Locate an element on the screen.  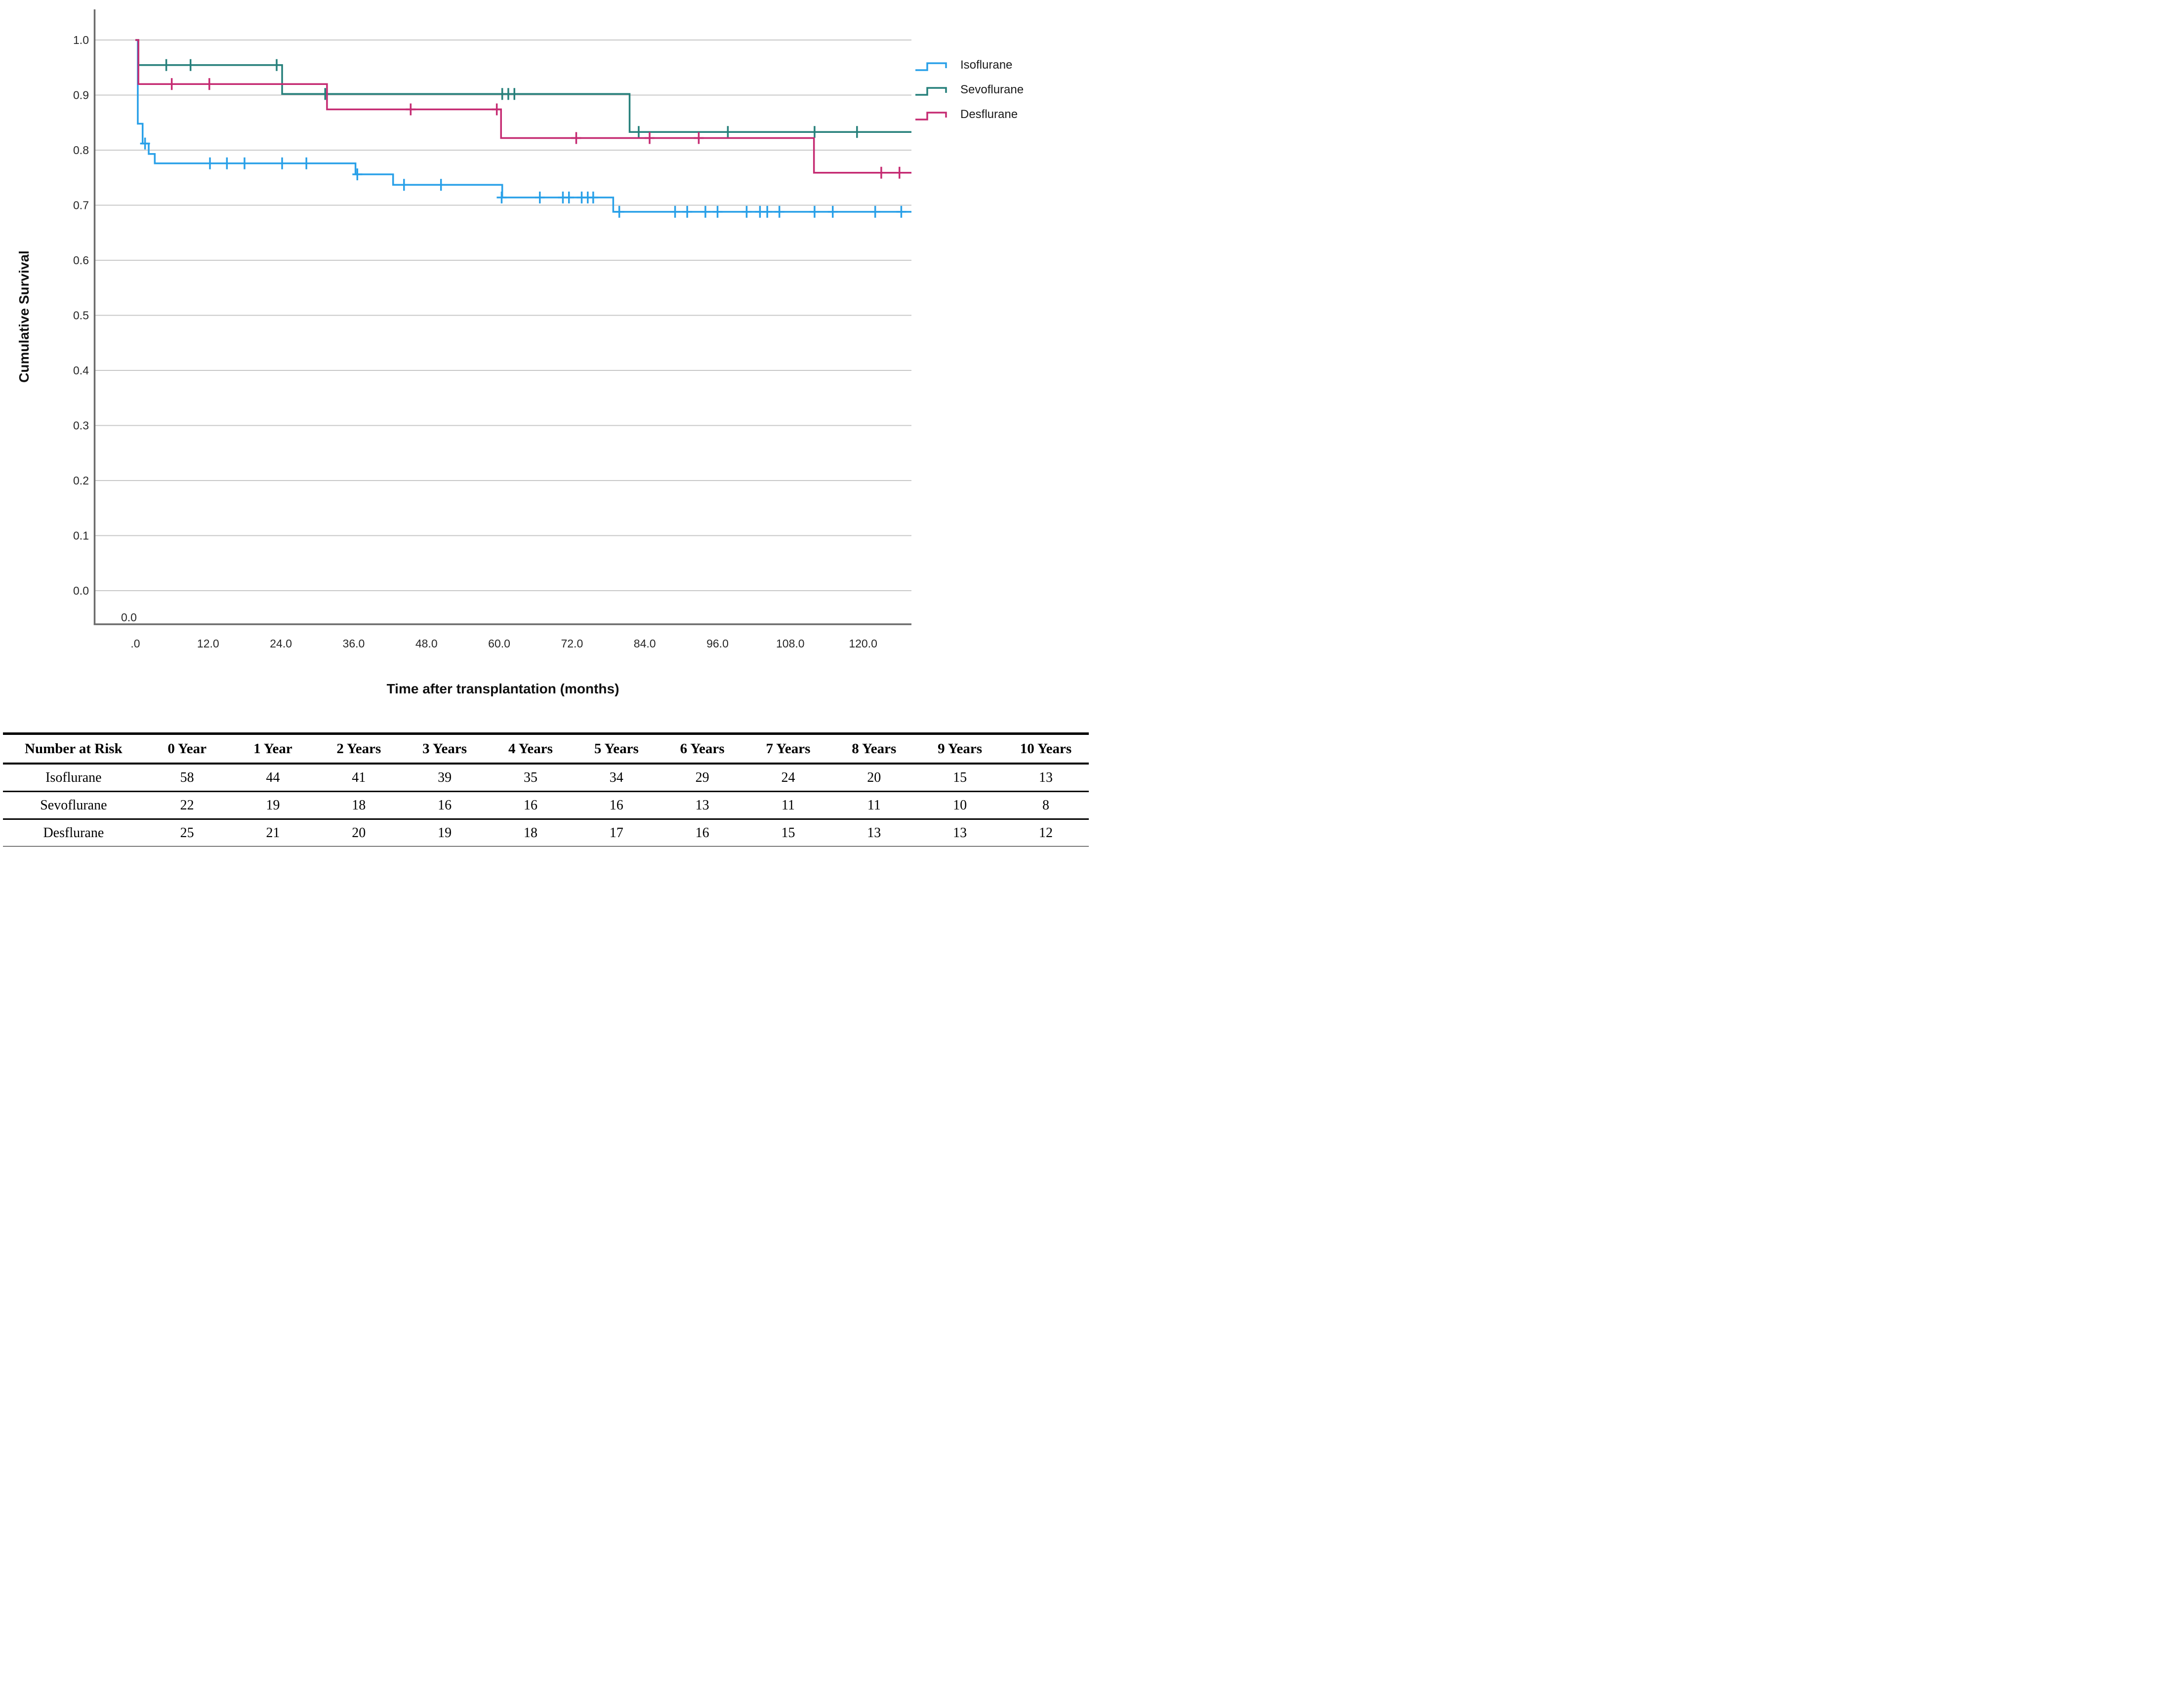
censor-marks-desflurane is located at coordinates (535, 129).